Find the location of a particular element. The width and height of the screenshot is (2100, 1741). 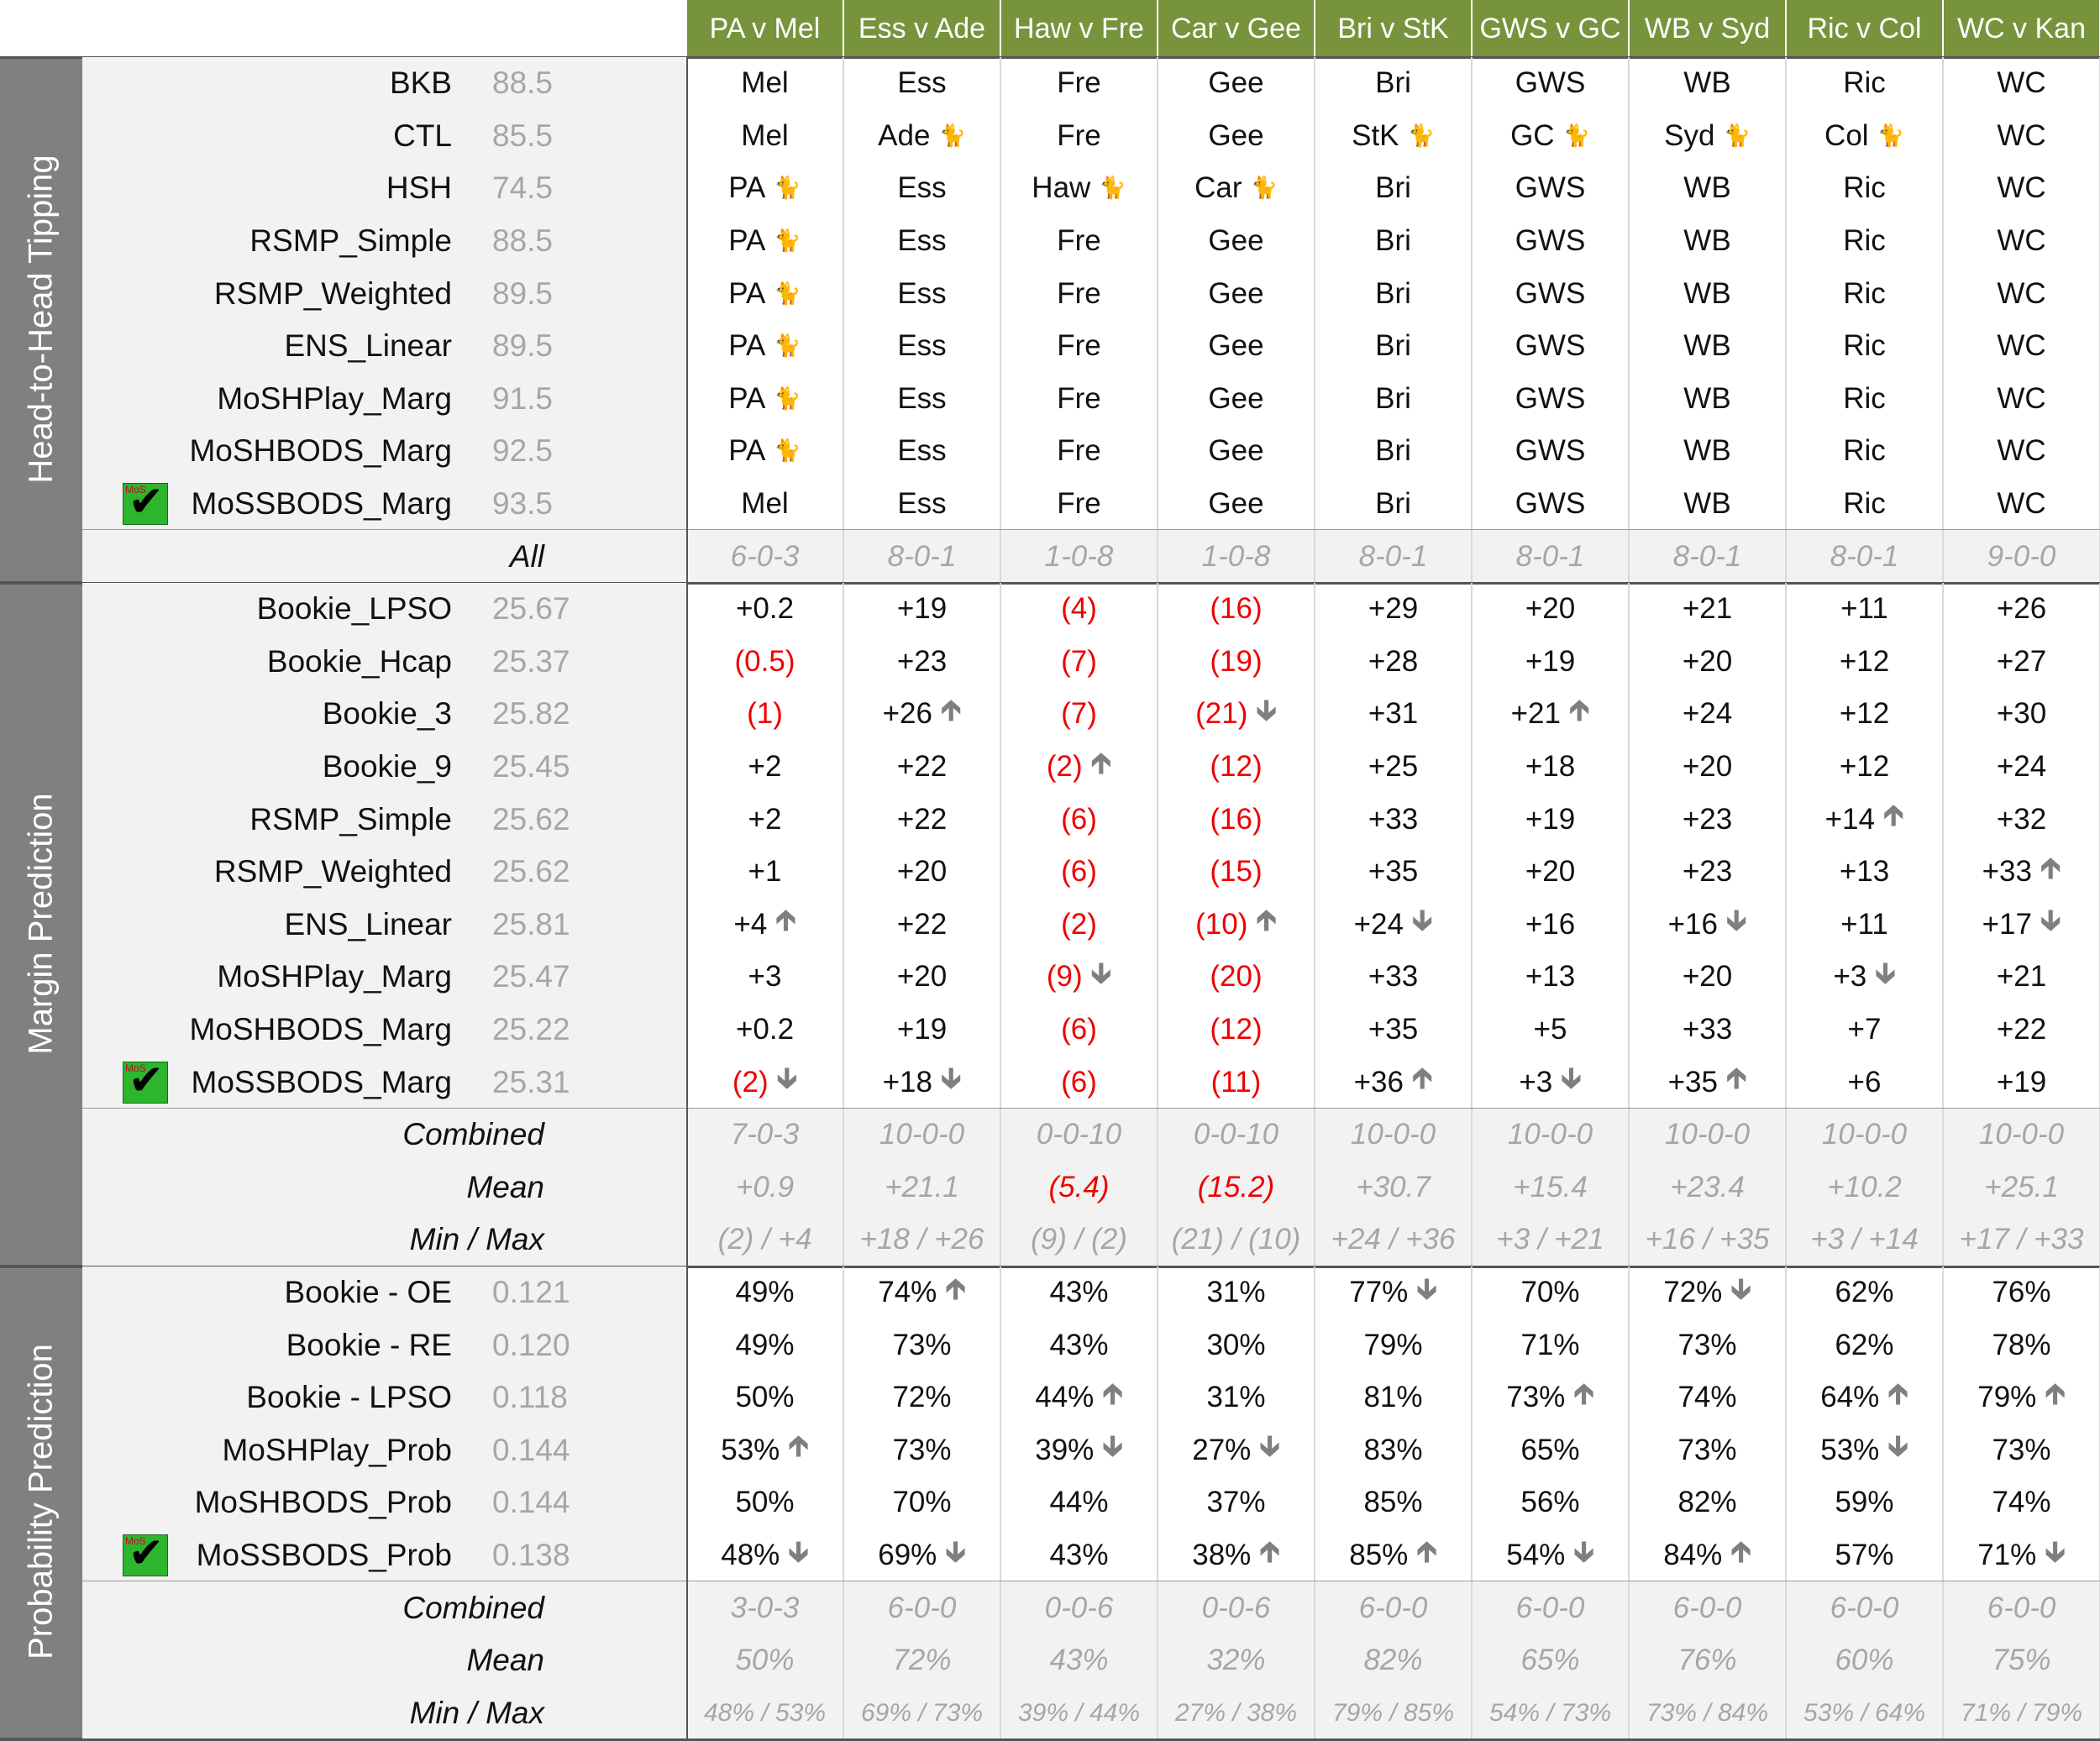

table-cell: 76% is located at coordinates (2022, 1293).